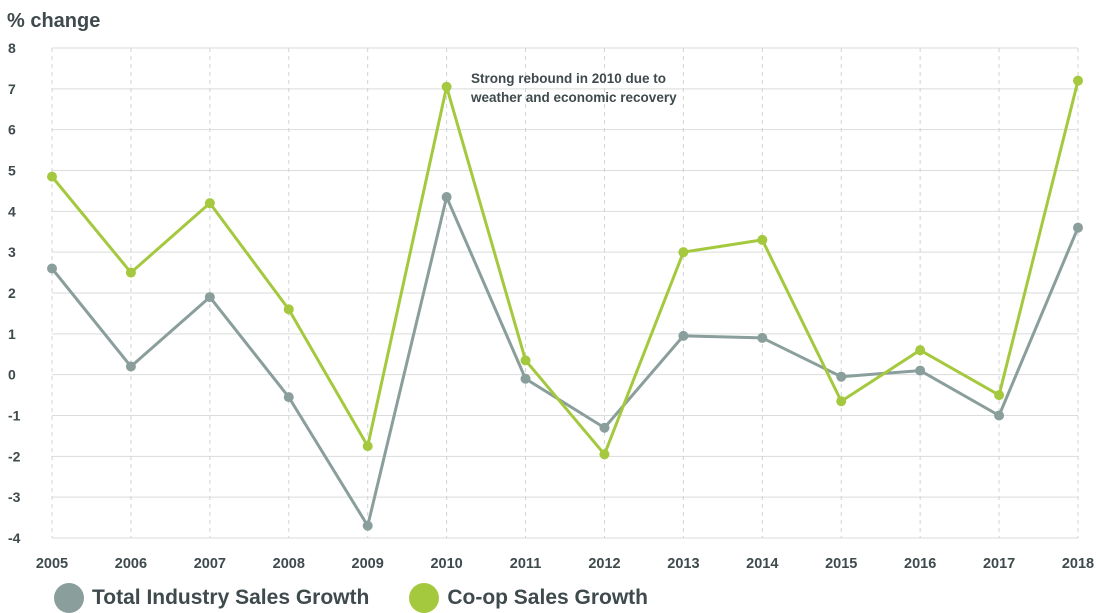 This screenshot has height=613, width=1096. Describe the element at coordinates (1078, 564) in the screenshot. I see `x-tick-label: 2018` at that location.